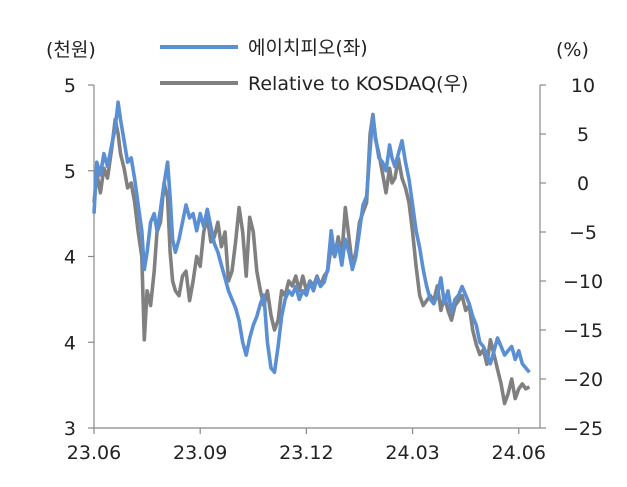  What do you see at coordinates (583, 331) in the screenshot?
I see `right-tick-label: −15` at bounding box center [583, 331].